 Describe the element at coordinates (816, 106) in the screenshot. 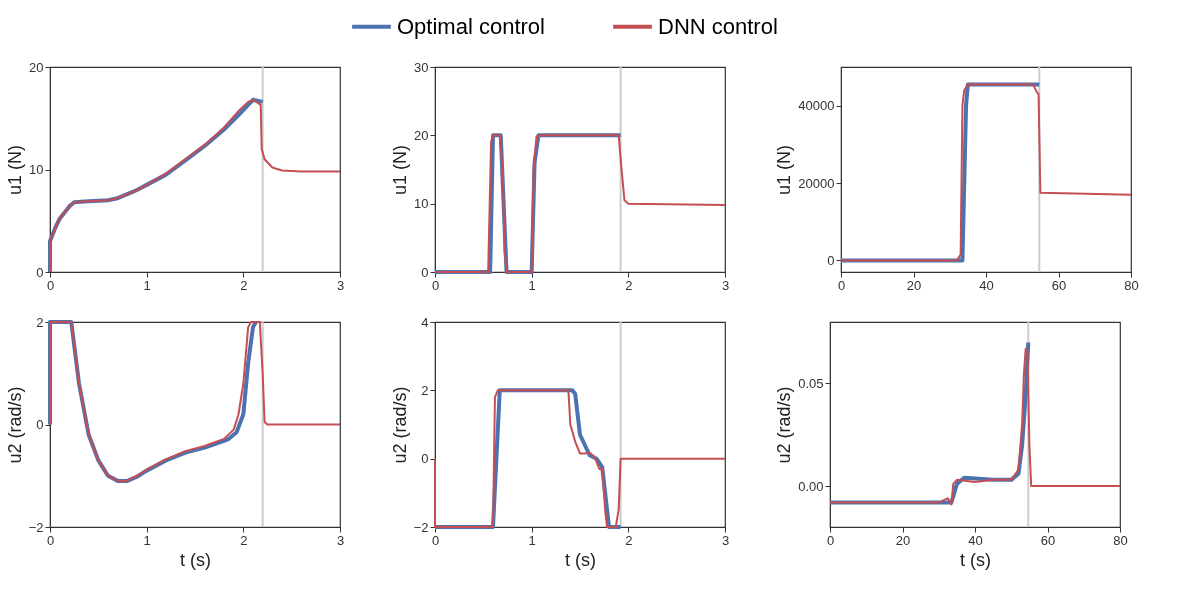

I see `y-tick-label: 40000` at that location.